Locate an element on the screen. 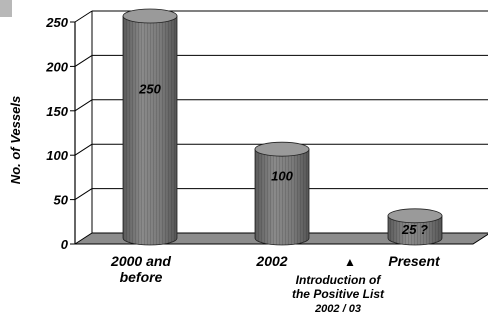 The height and width of the screenshot is (325, 488). x-category-label: before is located at coordinates (141, 277).